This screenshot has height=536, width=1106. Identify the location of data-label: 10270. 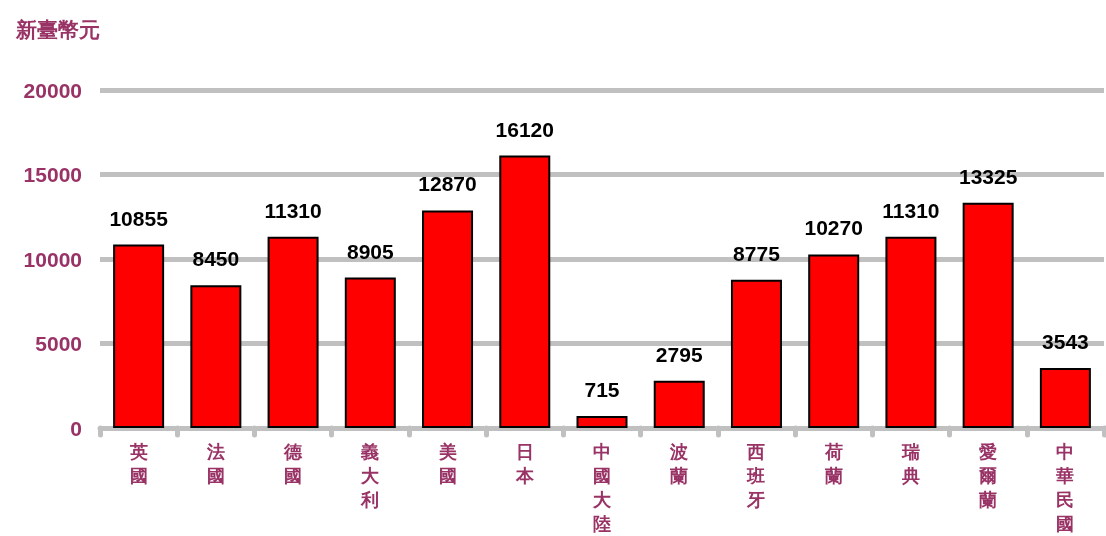
(833, 228).